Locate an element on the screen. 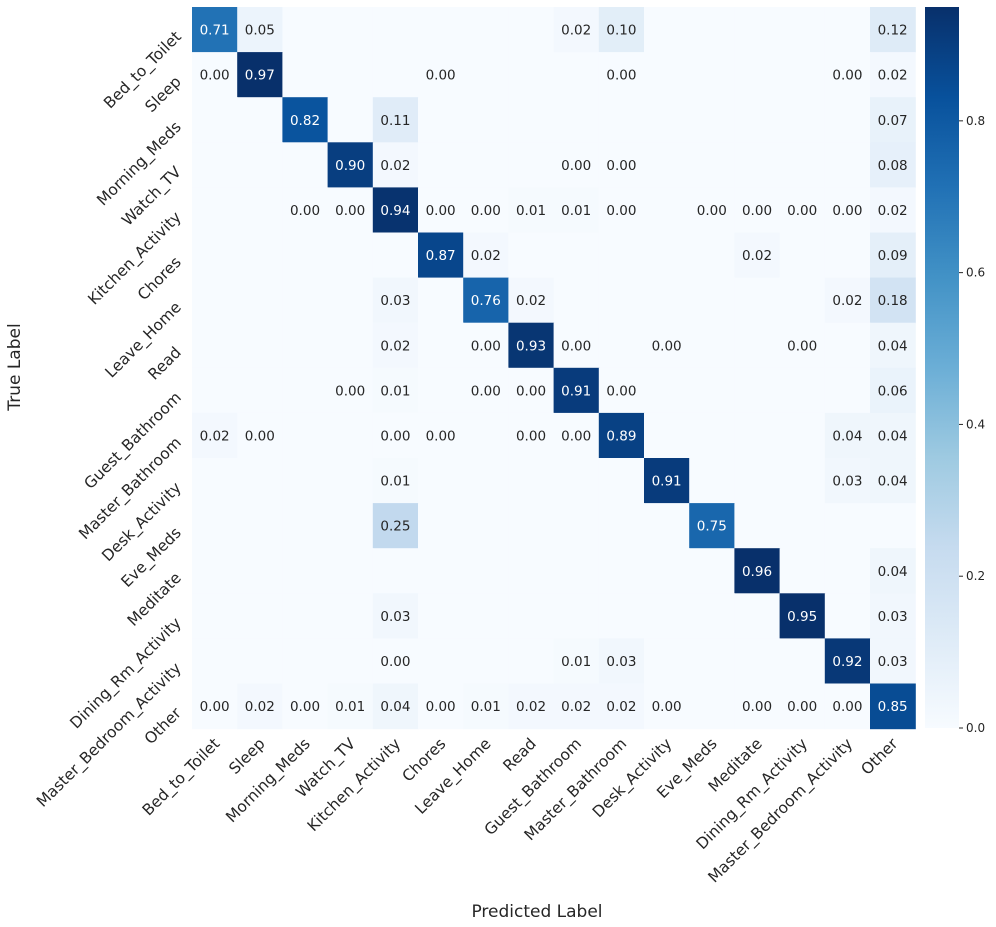  y-tick-label: Sleep is located at coordinates (163, 94).